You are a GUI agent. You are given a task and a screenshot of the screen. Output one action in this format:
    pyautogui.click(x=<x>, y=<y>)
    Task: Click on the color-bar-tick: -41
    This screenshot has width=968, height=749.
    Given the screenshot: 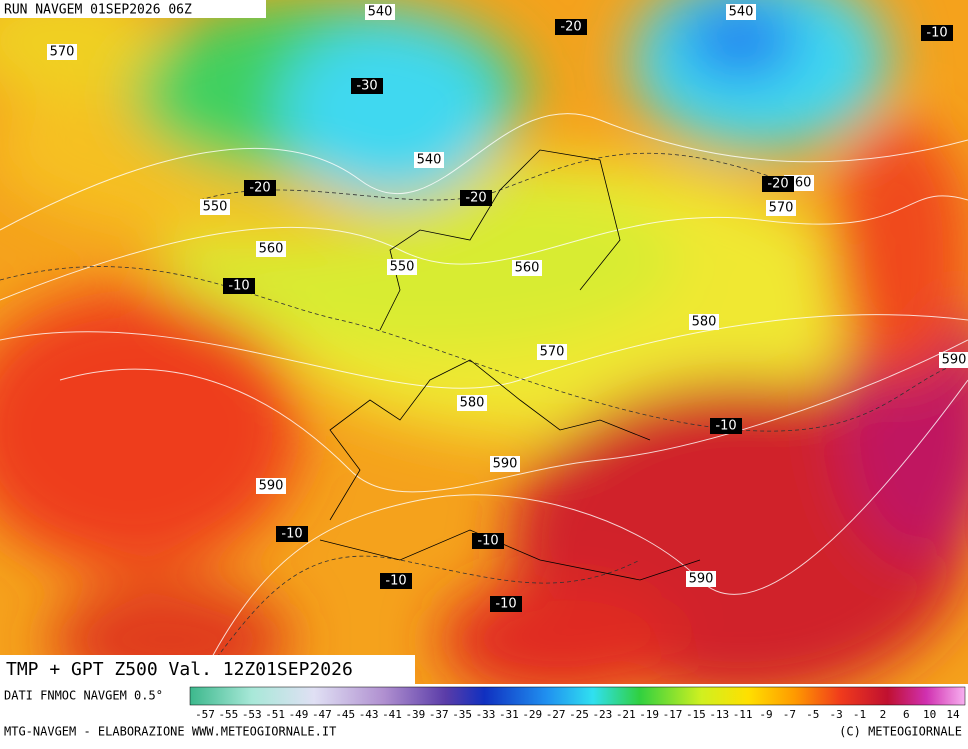 What is the action you would take?
    pyautogui.click(x=392, y=714)
    